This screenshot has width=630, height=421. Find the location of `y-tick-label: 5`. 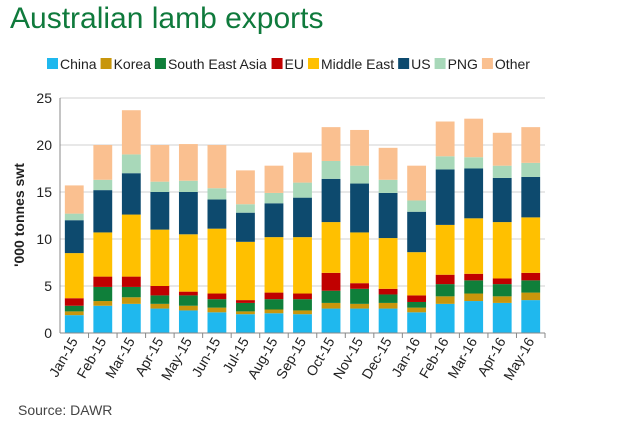

y-tick-label: 5 is located at coordinates (48, 286).